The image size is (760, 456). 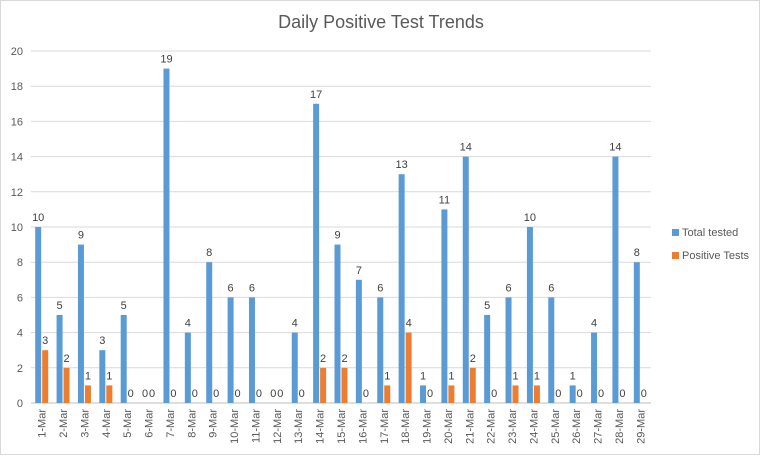 What do you see at coordinates (20, 369) in the screenshot?
I see `y-tick-label: 2` at bounding box center [20, 369].